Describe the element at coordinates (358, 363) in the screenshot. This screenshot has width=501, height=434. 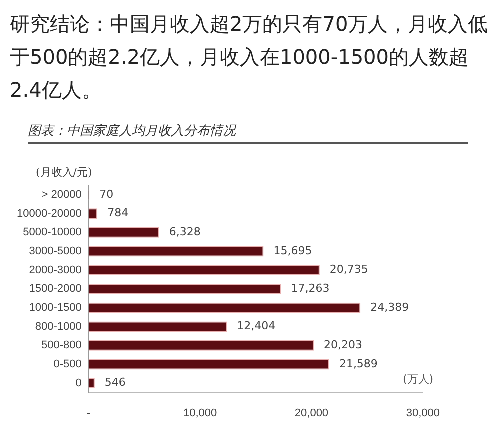
I see `data-label: 21,589` at that location.